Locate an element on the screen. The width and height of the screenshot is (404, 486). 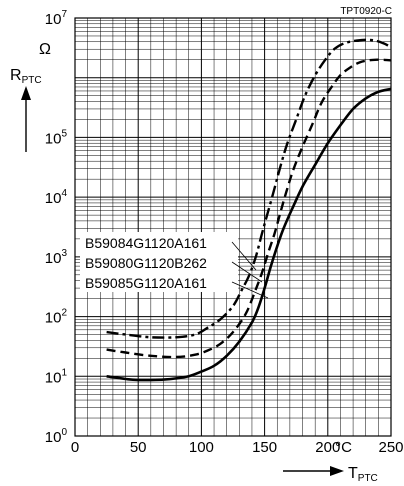
legend-entry-1: B59084G1120A161 is located at coordinates (146, 243).